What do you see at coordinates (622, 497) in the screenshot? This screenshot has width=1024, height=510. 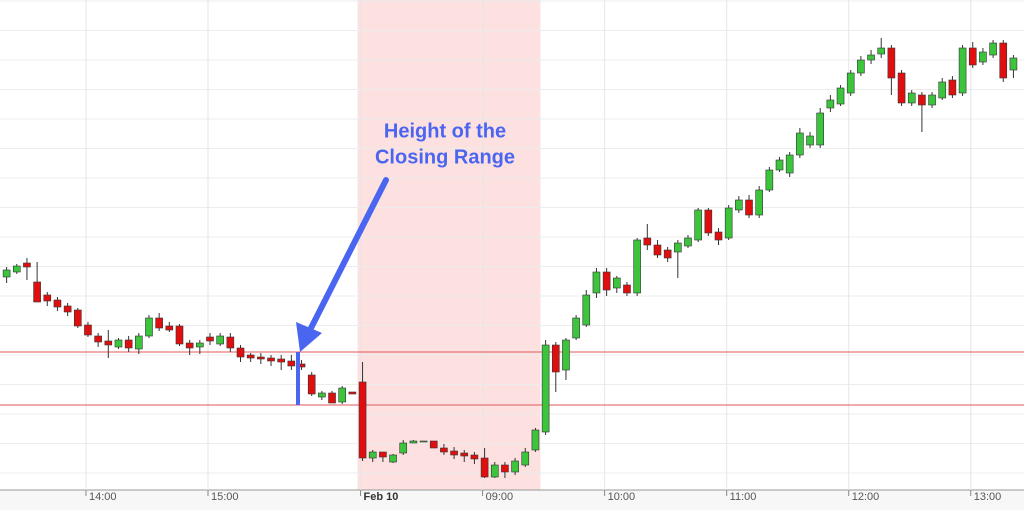 I see `x-tick-label: 10:00` at bounding box center [622, 497].